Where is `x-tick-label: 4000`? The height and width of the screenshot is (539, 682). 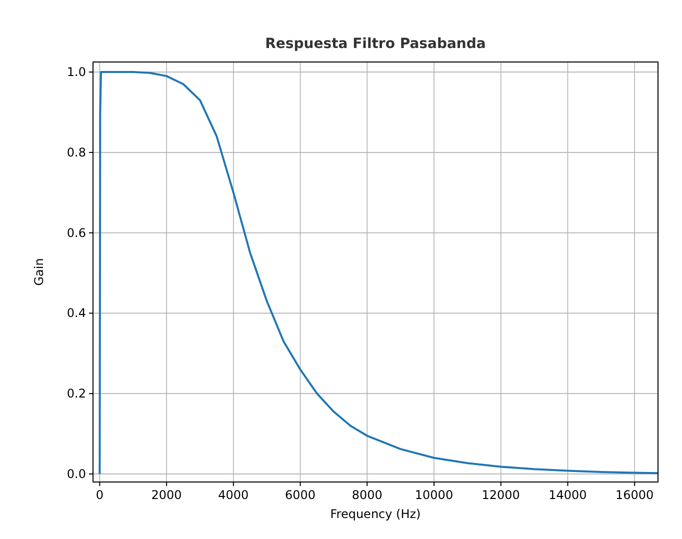 x-tick-label: 4000 is located at coordinates (233, 495).